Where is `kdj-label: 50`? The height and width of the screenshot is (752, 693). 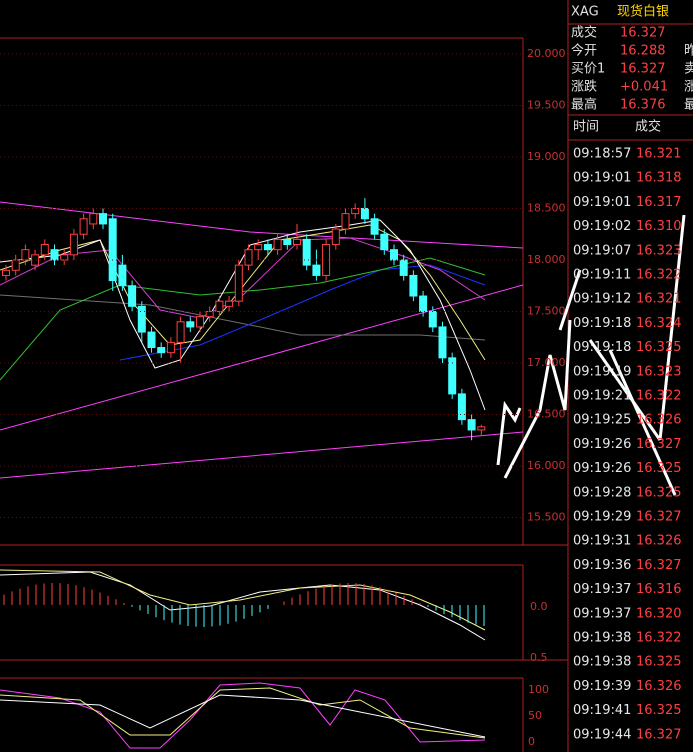
kdj-label: 50 is located at coordinates (535, 715).